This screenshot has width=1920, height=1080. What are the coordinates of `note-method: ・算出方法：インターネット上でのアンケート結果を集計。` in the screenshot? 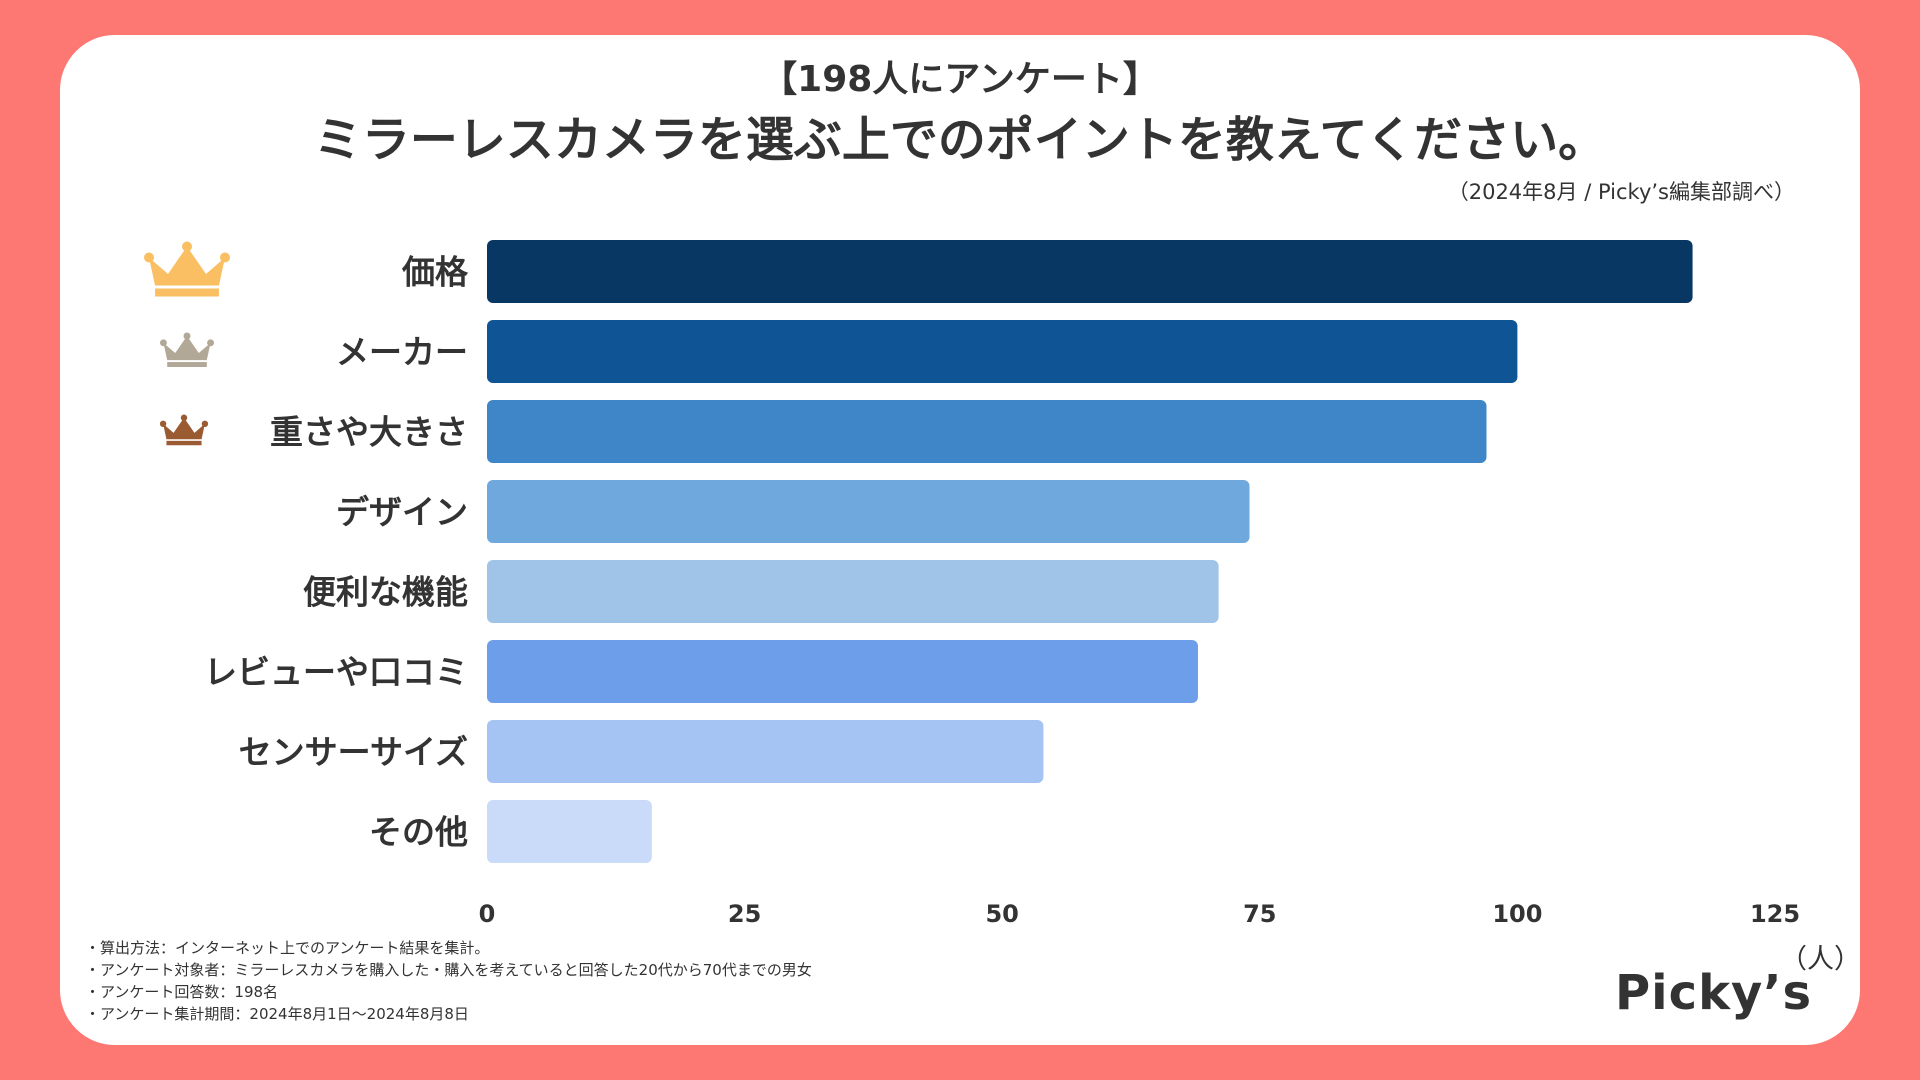 It's located at (287, 948).